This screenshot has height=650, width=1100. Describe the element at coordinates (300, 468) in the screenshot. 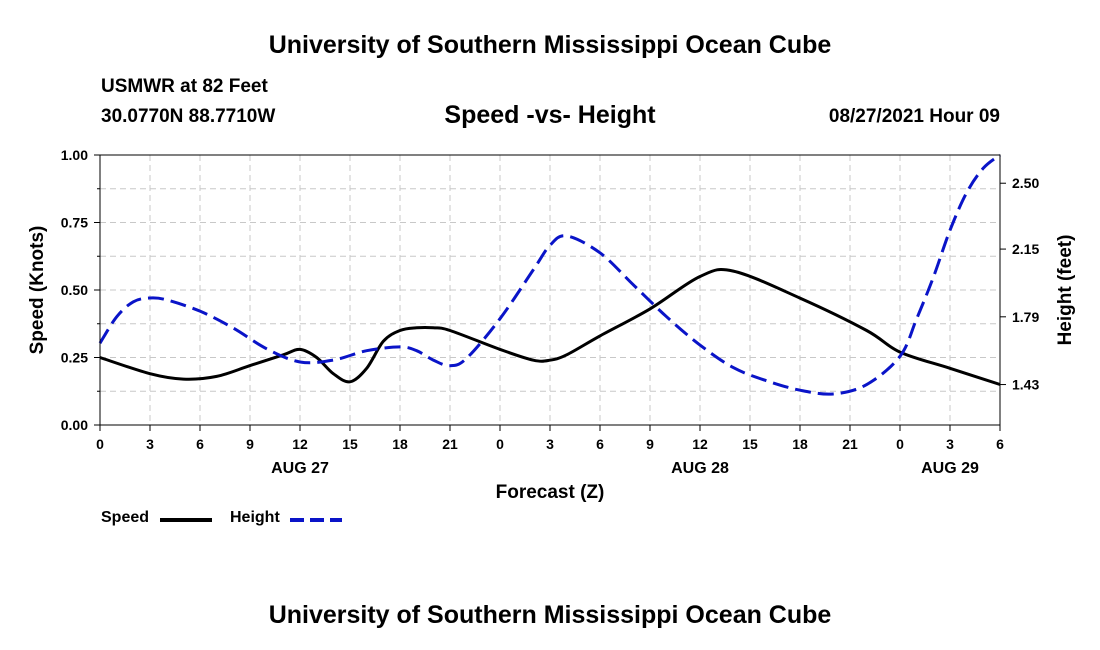

I see `day-label: AUG 27` at that location.